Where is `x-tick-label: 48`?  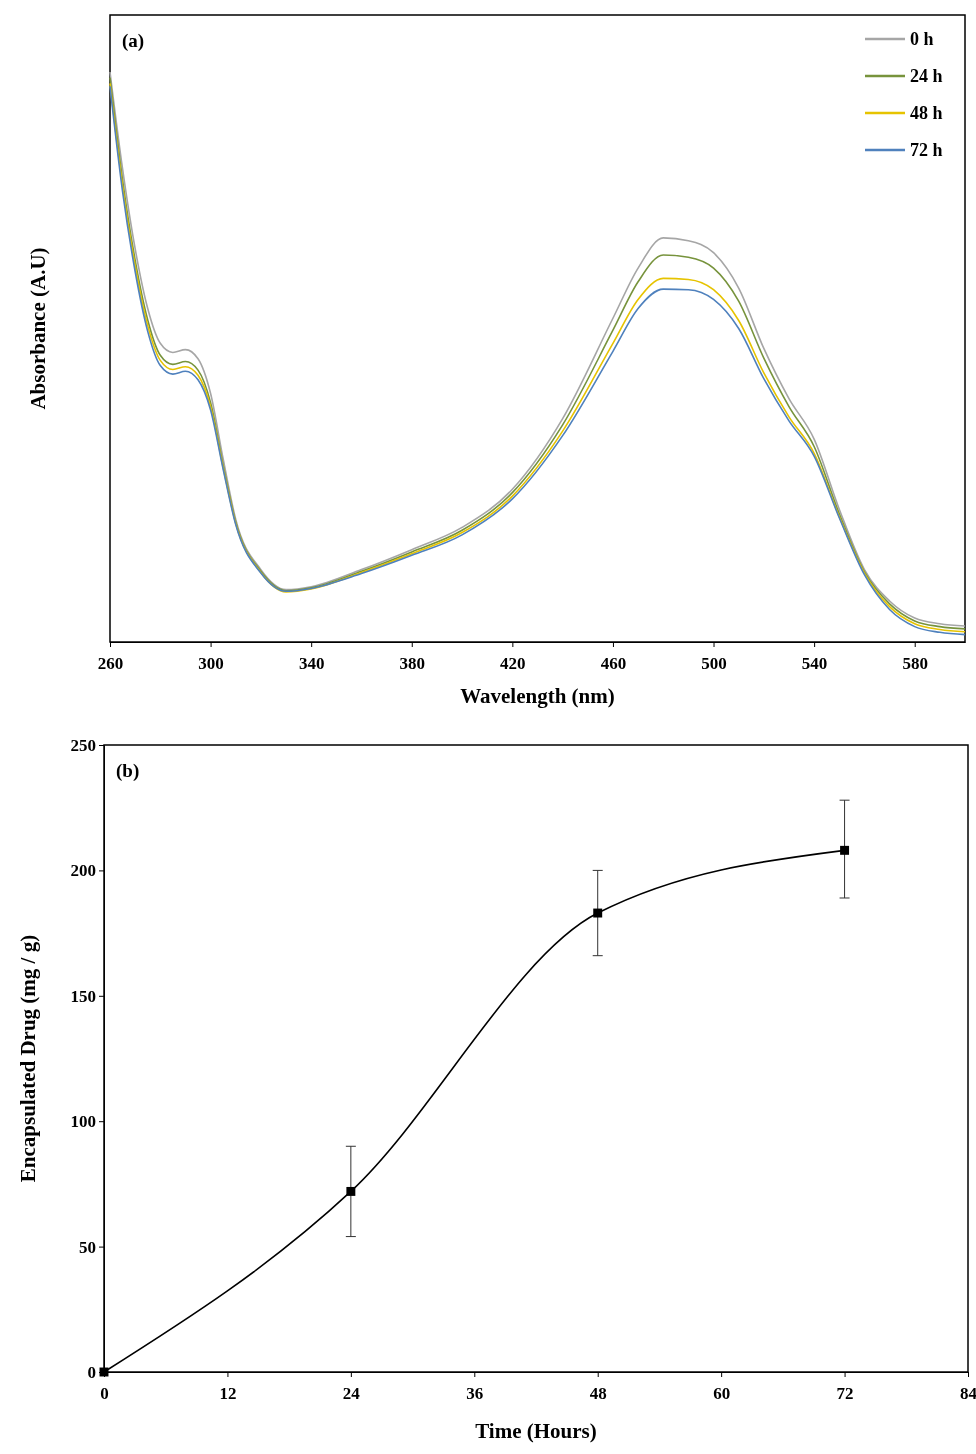 x-tick-label: 48 is located at coordinates (598, 1393).